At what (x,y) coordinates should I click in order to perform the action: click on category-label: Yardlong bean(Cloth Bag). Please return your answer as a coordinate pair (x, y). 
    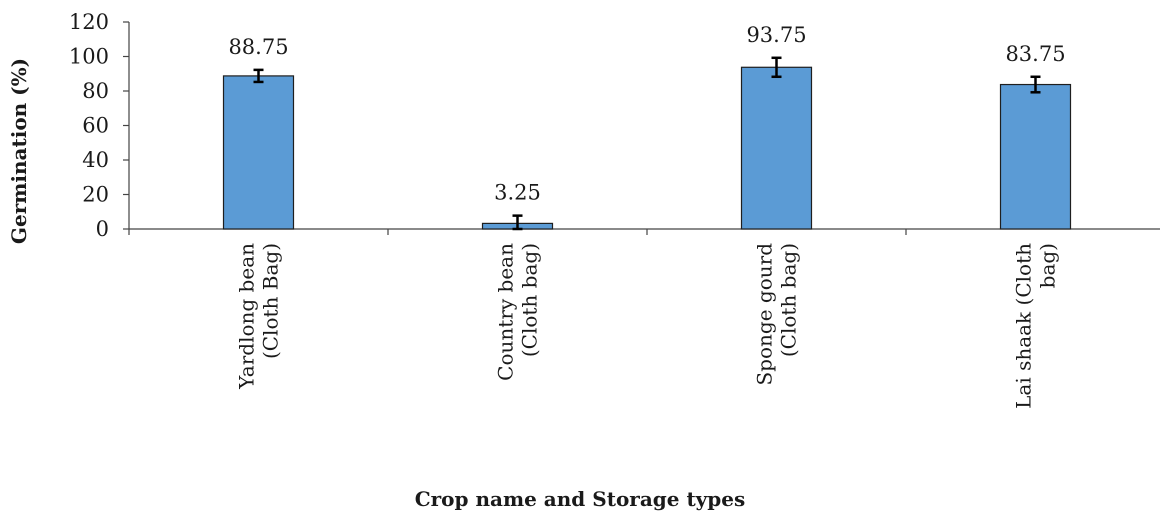
    Looking at the image, I should click on (259, 316).